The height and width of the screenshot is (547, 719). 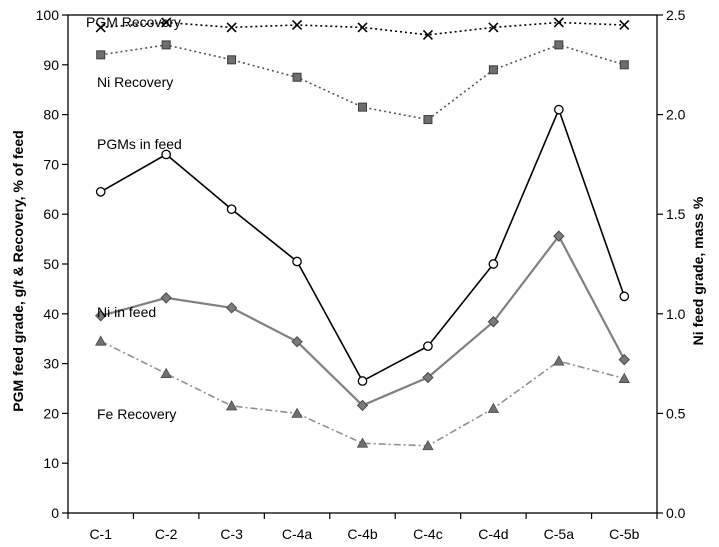 I want to click on series-label-fe-recovery: Fe Recovery, so click(x=136, y=414).